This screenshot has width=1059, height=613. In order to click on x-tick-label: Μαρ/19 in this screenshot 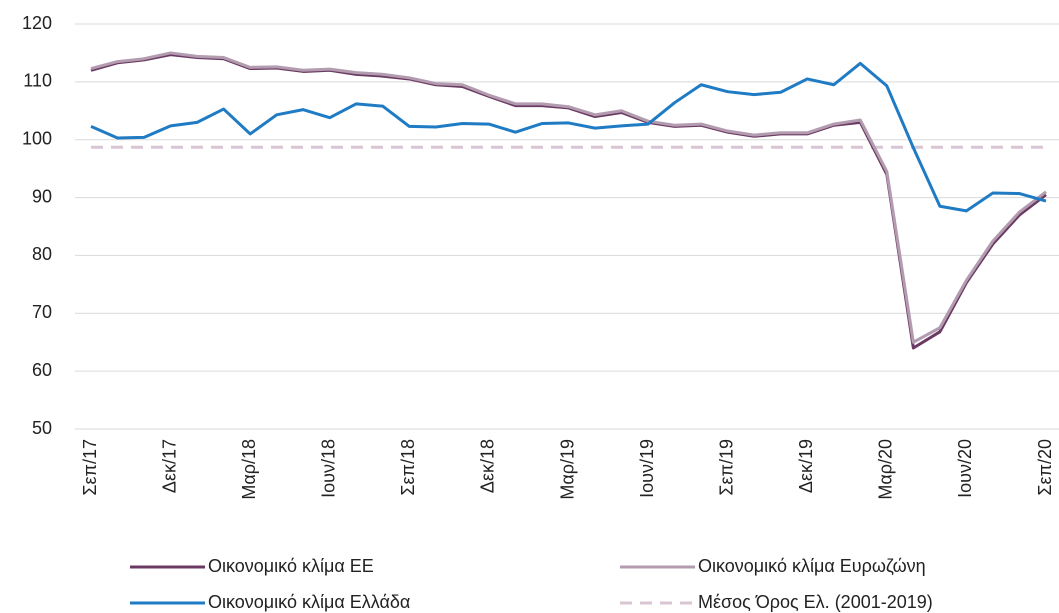, I will do `click(567, 469)`.